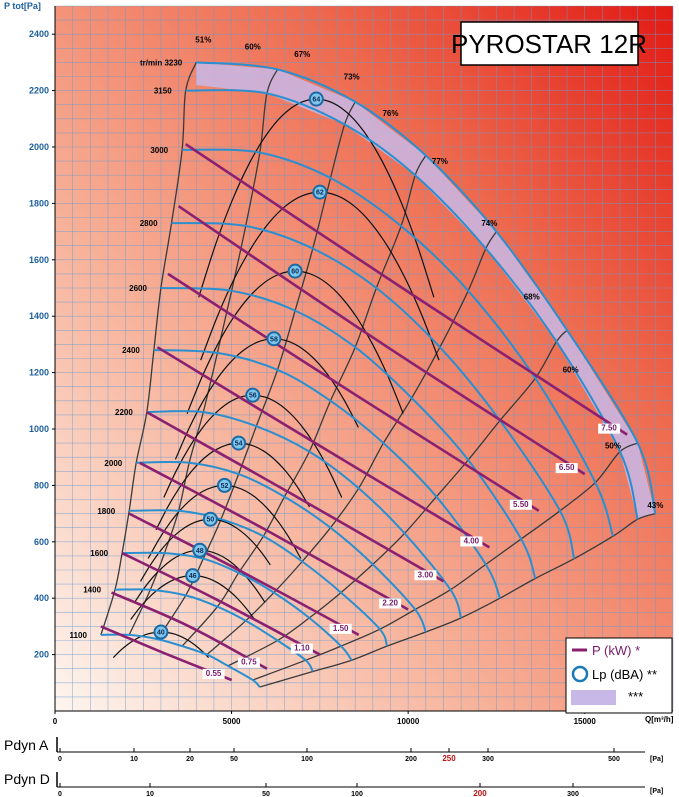 Image resolution: width=679 pixels, height=797 pixels. Describe the element at coordinates (593, 697) in the screenshot. I see `zone-legend-swatch` at that location.